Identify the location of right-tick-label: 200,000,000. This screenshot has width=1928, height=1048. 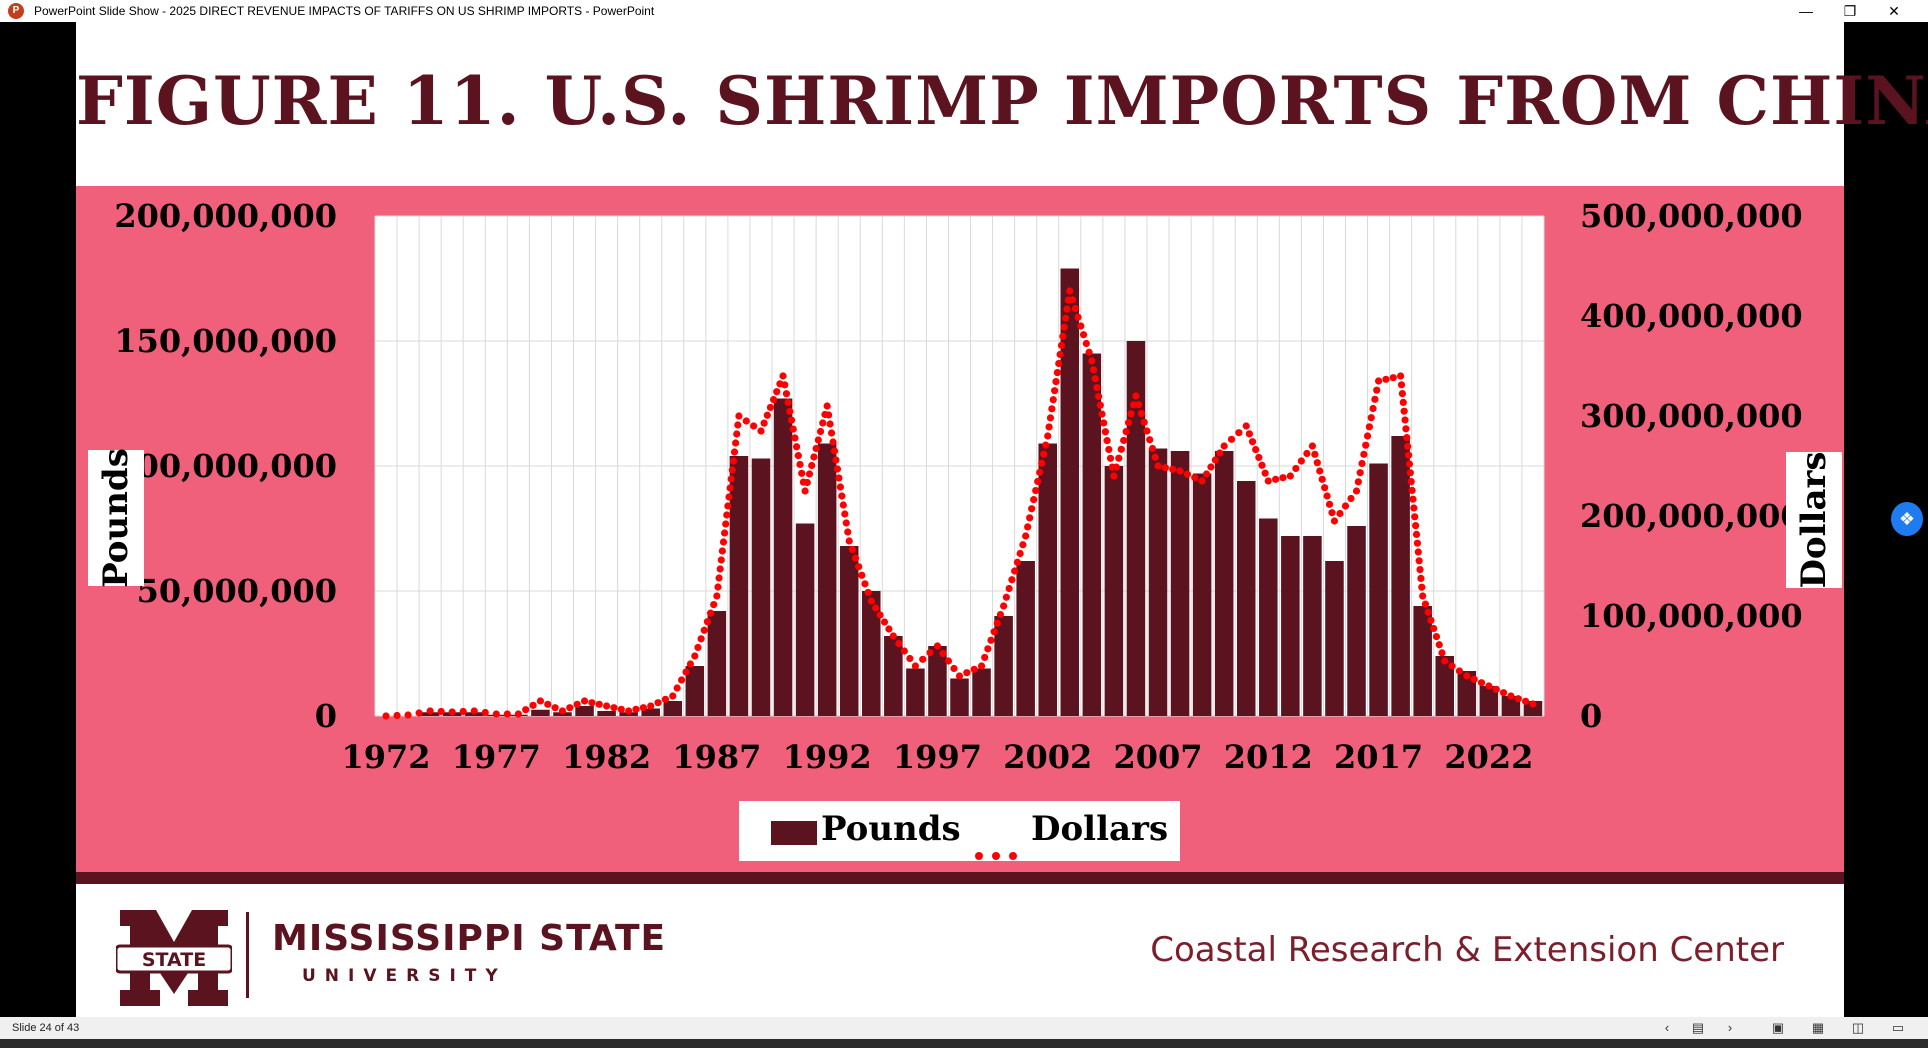
(1691, 516).